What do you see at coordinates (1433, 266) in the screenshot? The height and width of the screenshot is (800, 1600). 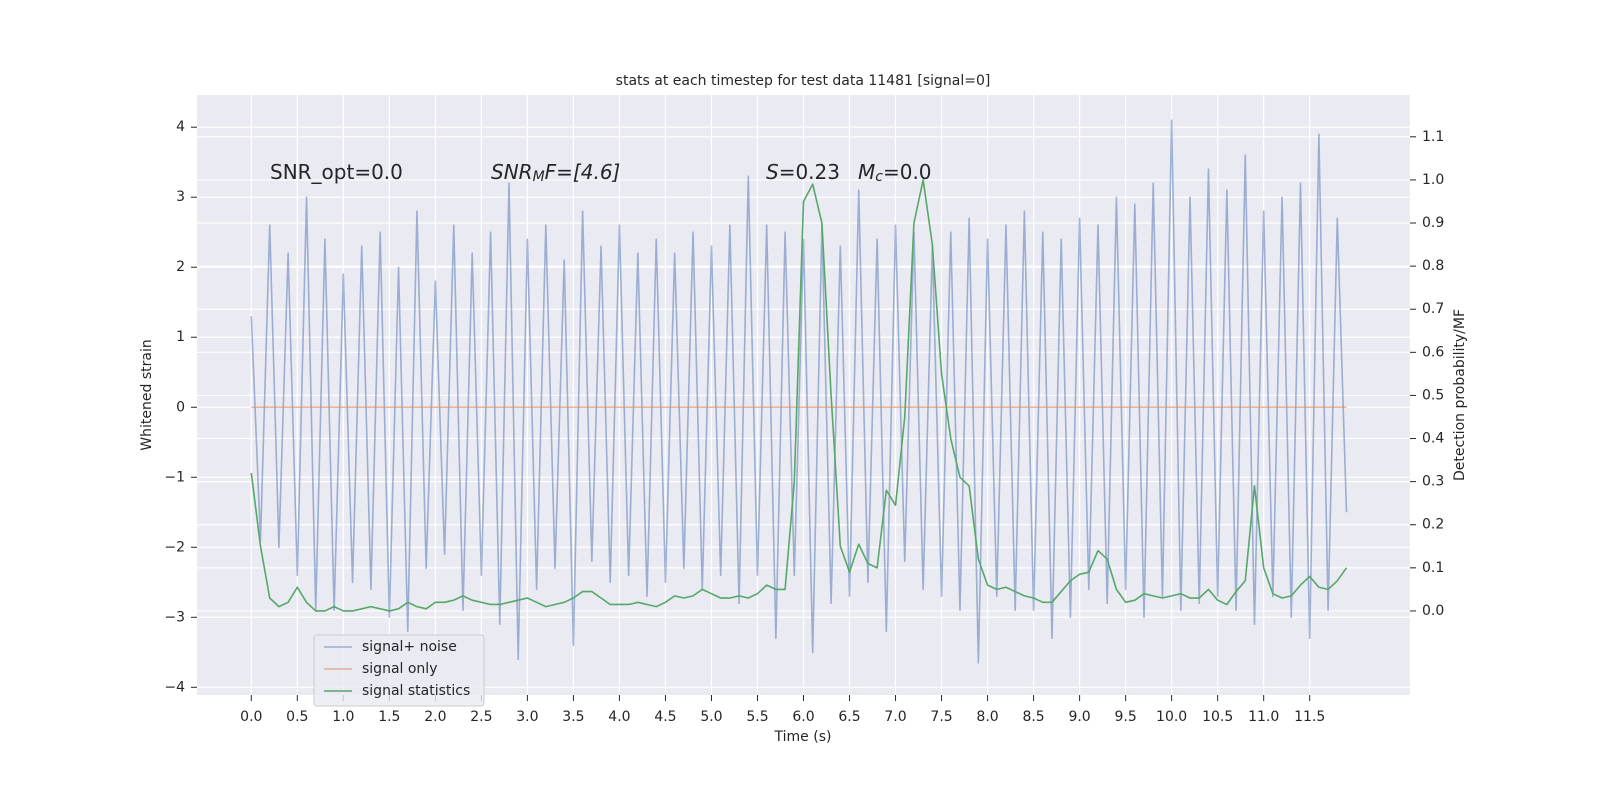 I see `y2-tick-label: 0.8` at bounding box center [1433, 266].